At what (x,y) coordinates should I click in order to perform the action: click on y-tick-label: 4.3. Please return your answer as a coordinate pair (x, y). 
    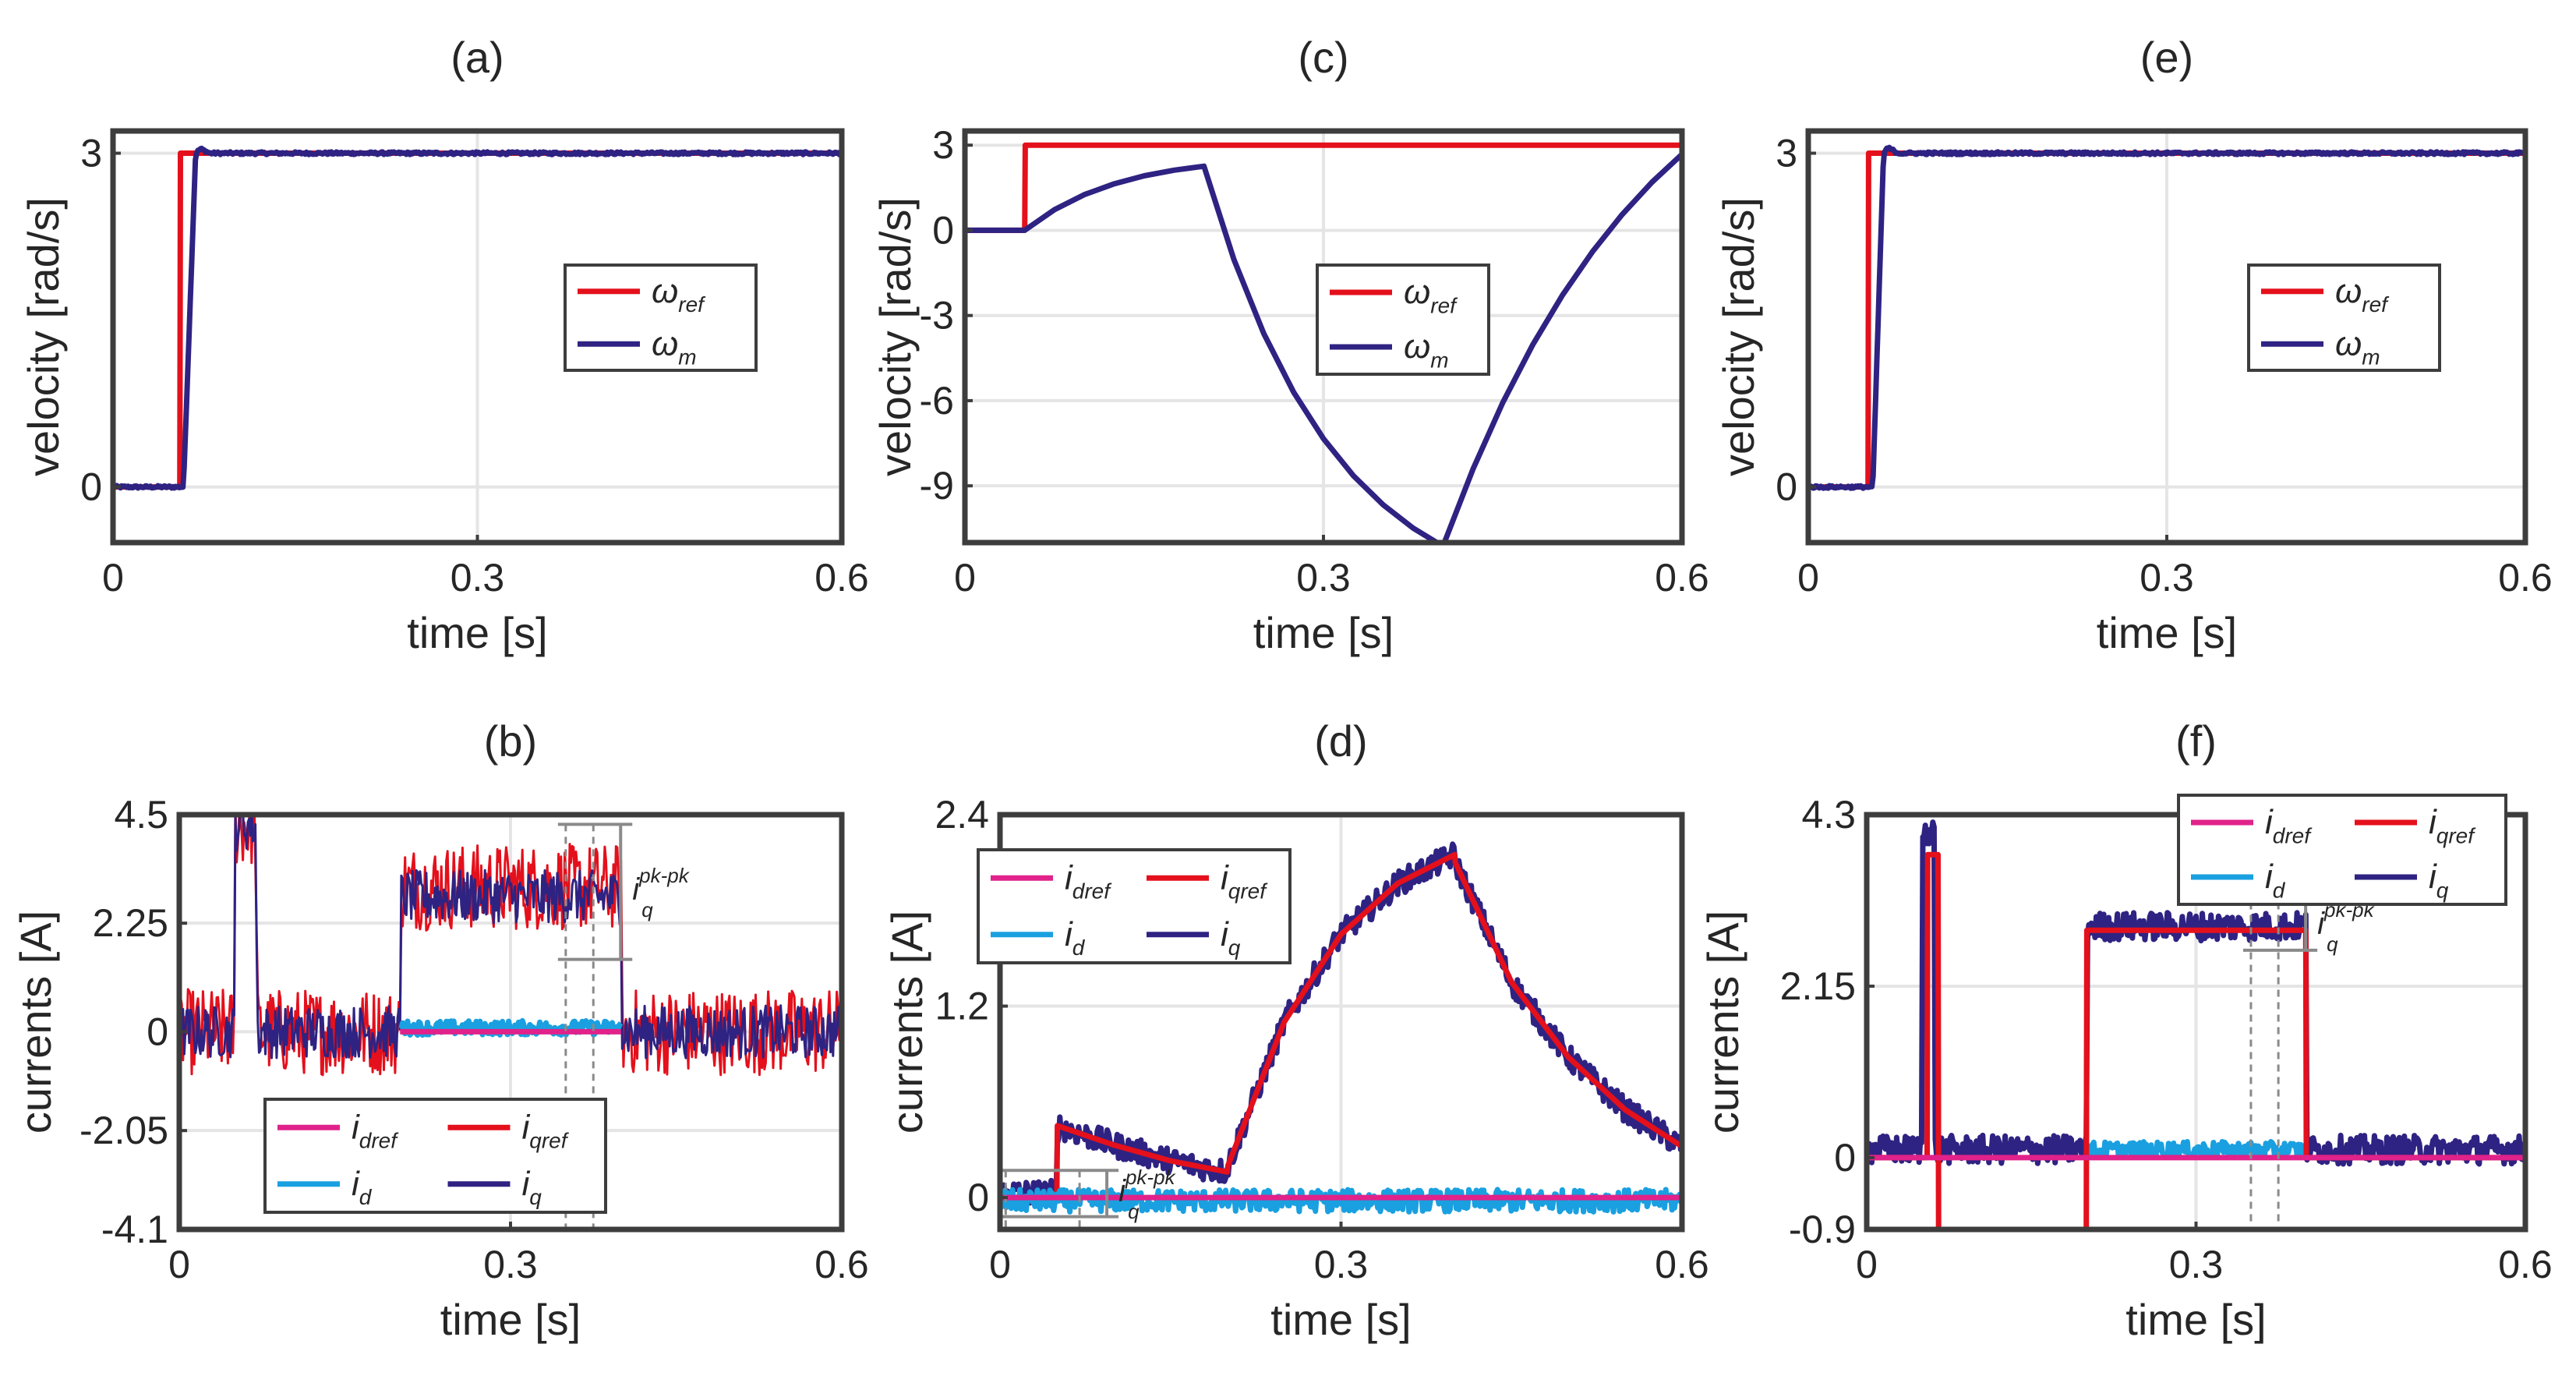
    Looking at the image, I should click on (1828, 815).